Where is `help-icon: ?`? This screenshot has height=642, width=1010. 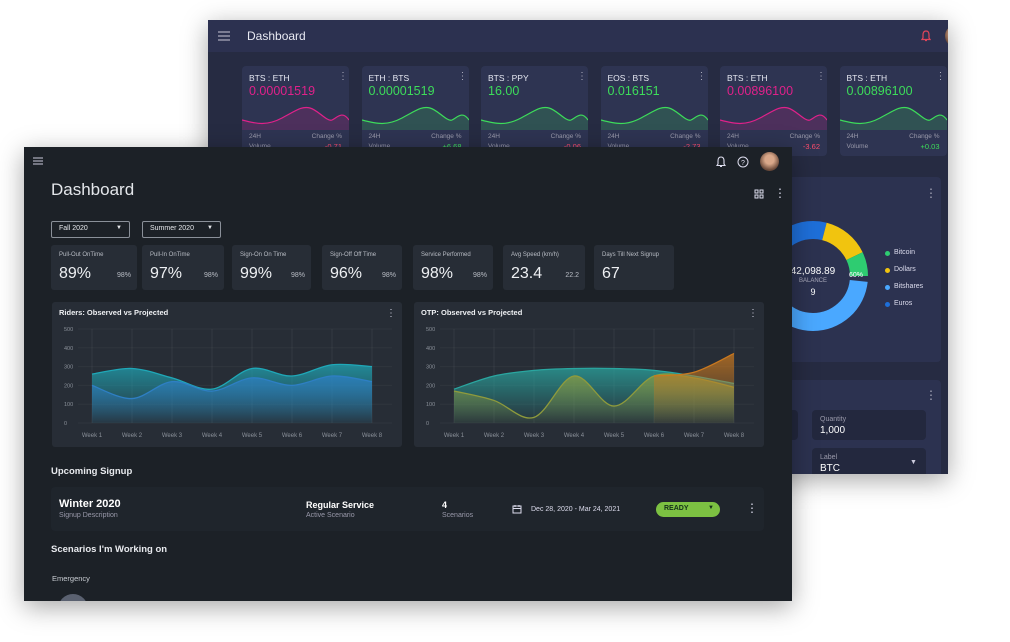
help-icon: ? is located at coordinates (743, 162).